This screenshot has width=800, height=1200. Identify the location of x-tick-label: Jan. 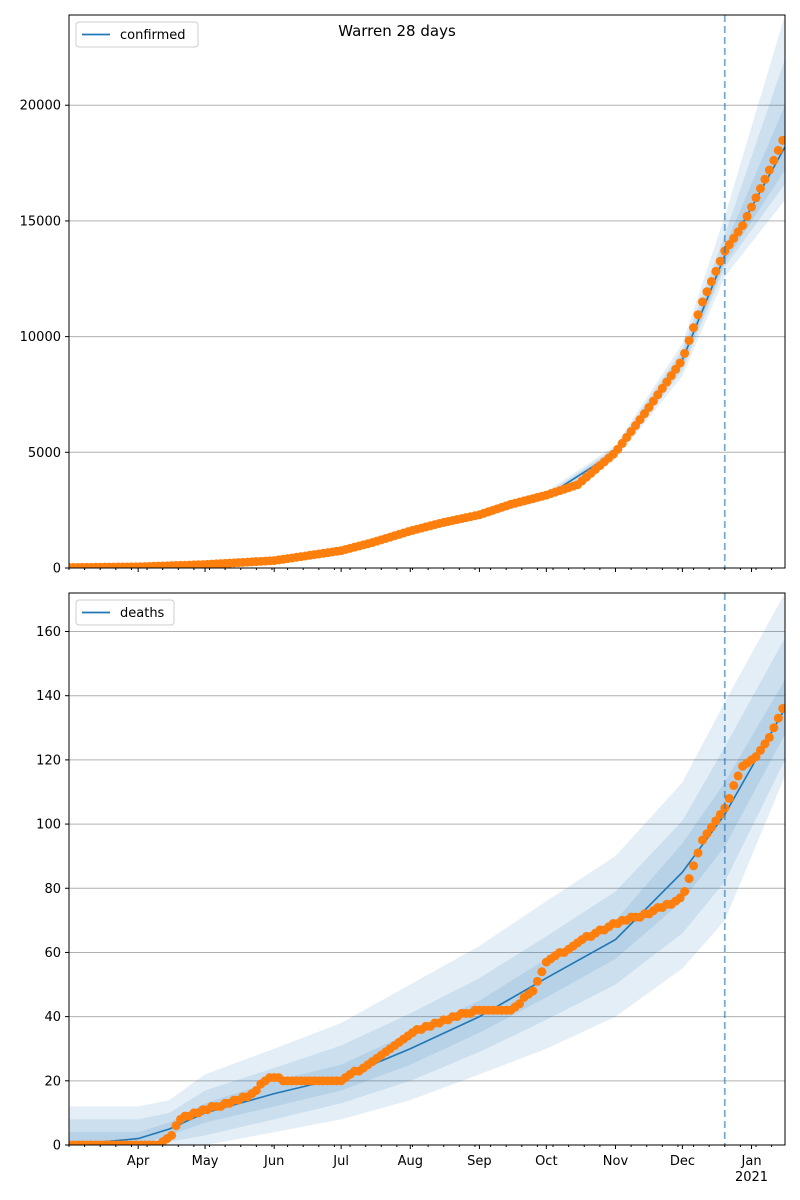
(751, 1161).